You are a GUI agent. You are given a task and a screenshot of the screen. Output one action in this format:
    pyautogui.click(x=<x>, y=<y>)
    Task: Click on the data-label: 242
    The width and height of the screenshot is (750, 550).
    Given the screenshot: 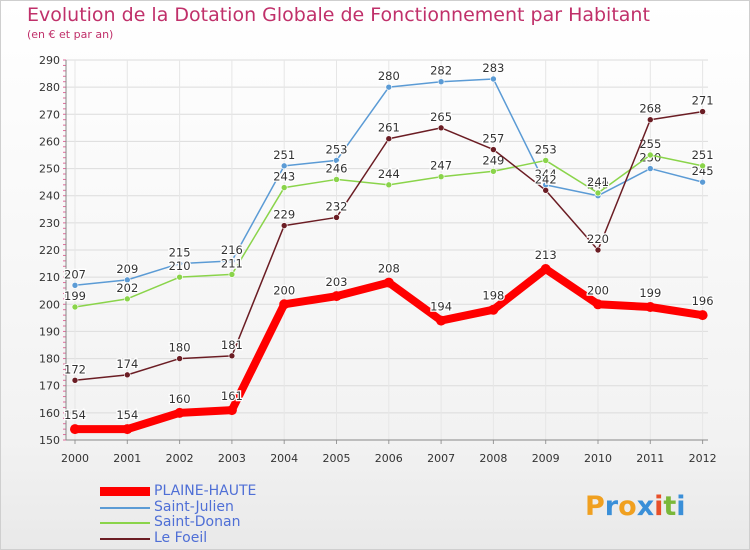 What is the action you would take?
    pyautogui.click(x=546, y=179)
    